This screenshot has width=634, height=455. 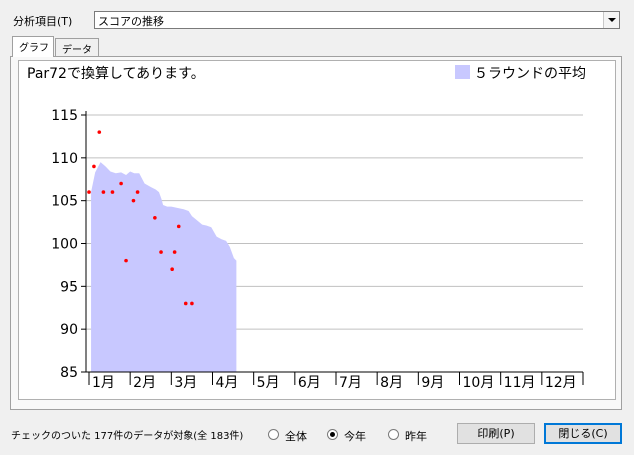 What do you see at coordinates (432, 383) in the screenshot?
I see `x-tick-label: 9月` at bounding box center [432, 383].